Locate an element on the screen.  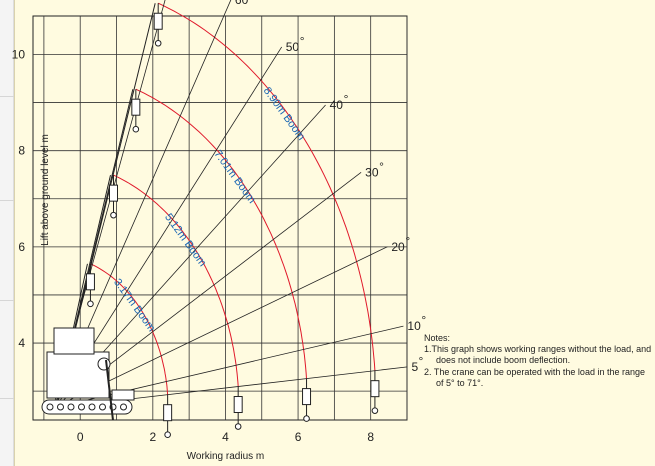
angle-label-60: 60 is located at coordinates (242, 3).